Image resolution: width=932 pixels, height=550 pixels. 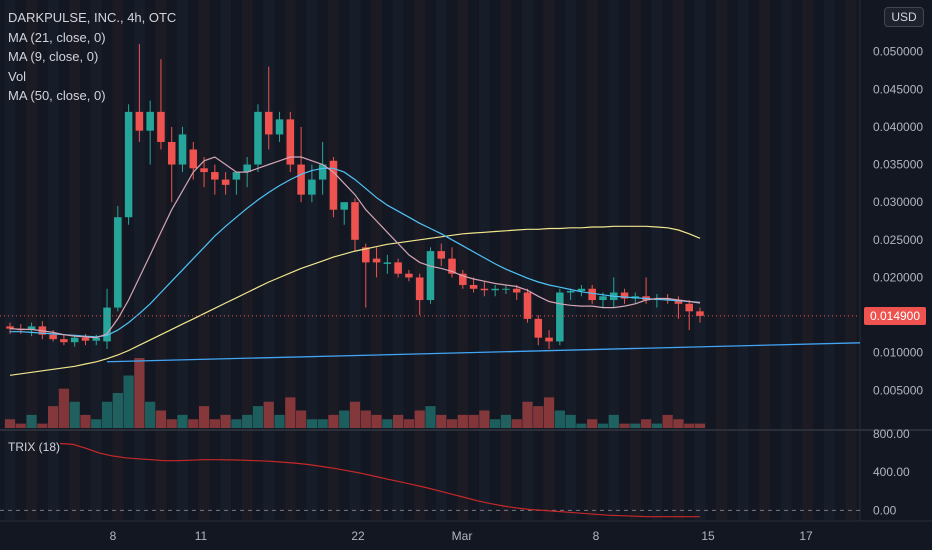 What do you see at coordinates (34, 447) in the screenshot?
I see `legend-trix: TRIX (18)` at bounding box center [34, 447].